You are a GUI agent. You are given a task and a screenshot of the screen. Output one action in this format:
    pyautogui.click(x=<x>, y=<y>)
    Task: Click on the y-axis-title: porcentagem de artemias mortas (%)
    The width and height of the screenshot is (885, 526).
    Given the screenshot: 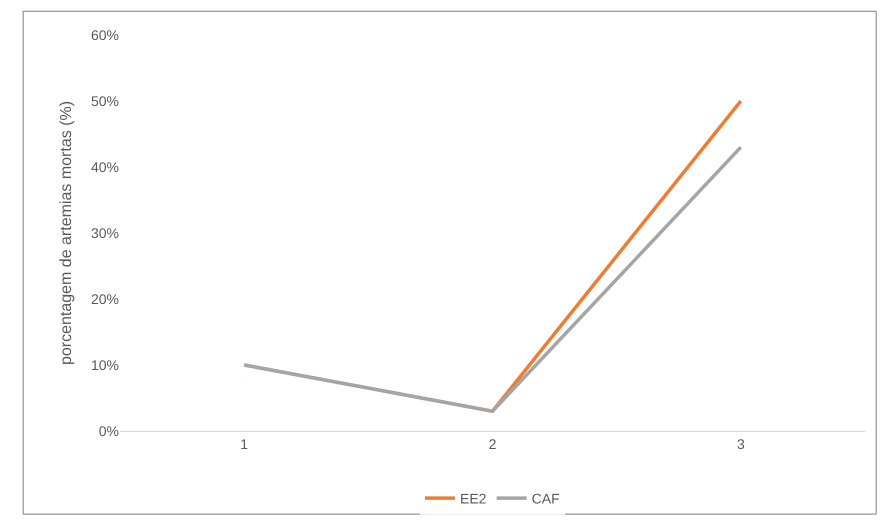 What is the action you would take?
    pyautogui.click(x=66, y=233)
    